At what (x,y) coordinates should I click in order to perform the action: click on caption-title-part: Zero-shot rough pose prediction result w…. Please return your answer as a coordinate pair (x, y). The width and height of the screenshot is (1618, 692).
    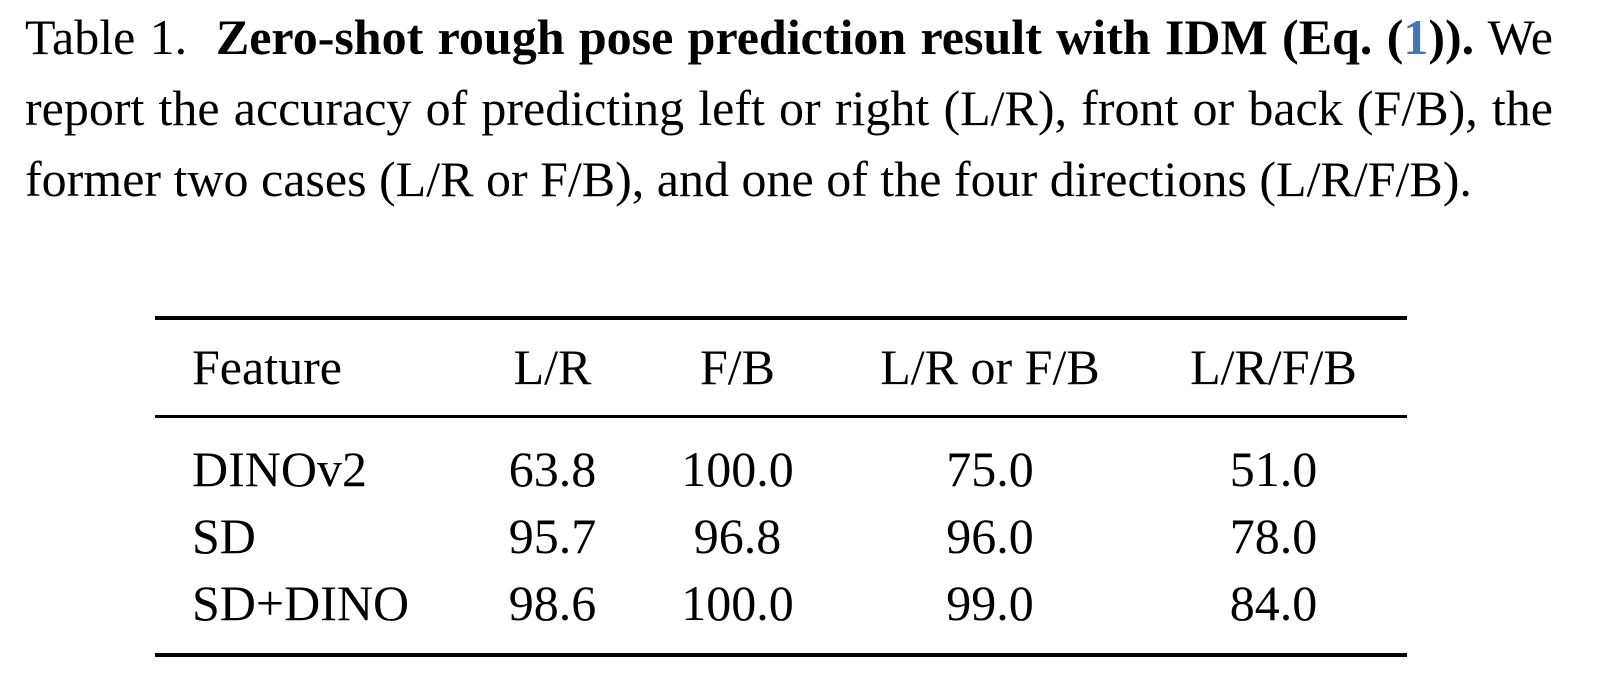
    Looking at the image, I should click on (809, 37).